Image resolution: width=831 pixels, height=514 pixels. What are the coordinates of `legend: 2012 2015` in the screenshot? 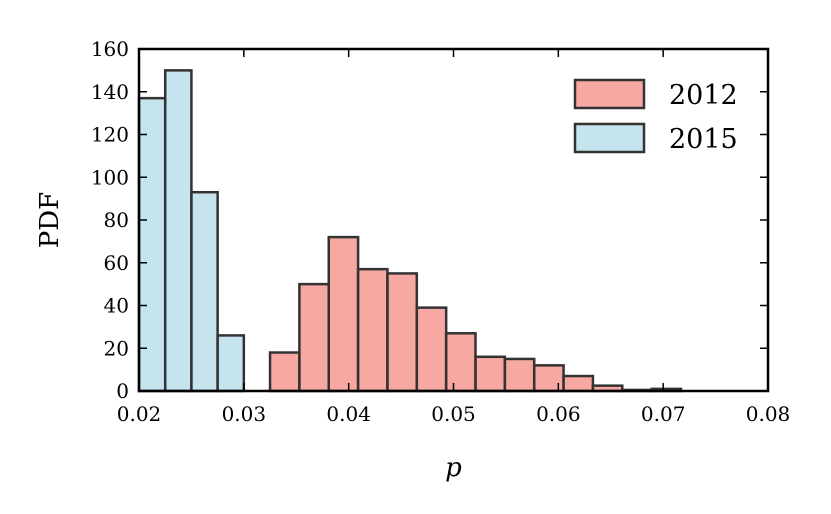 It's located at (655, 116).